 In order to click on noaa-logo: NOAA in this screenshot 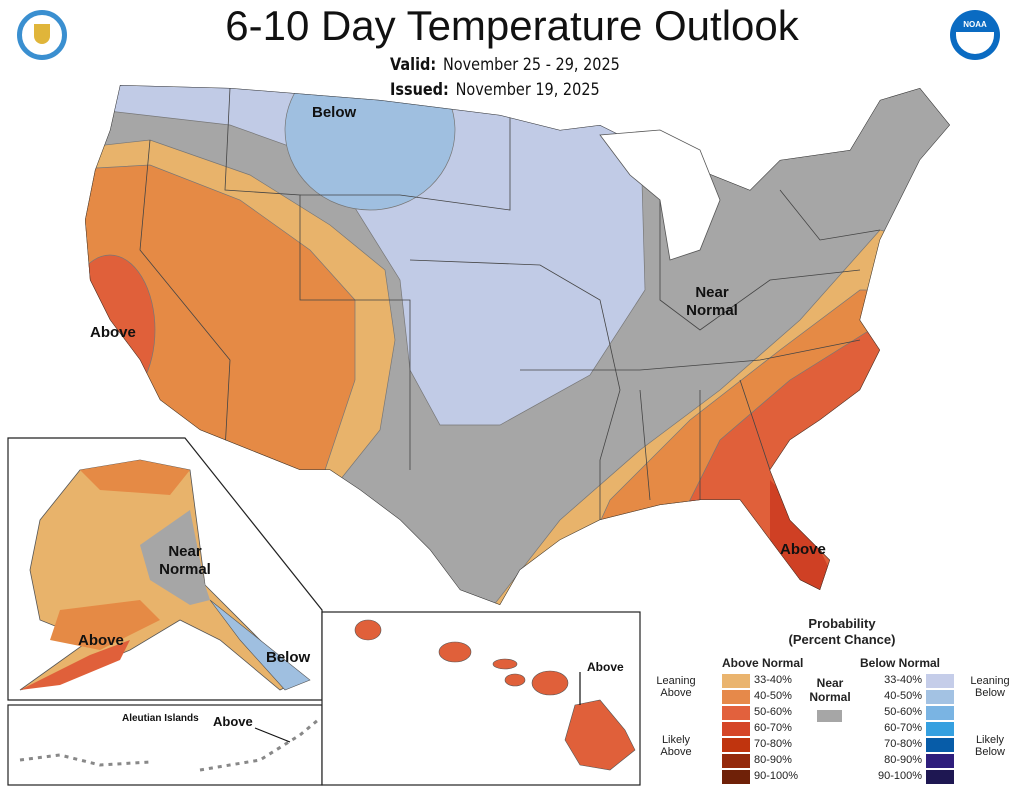, I will do `click(975, 35)`.